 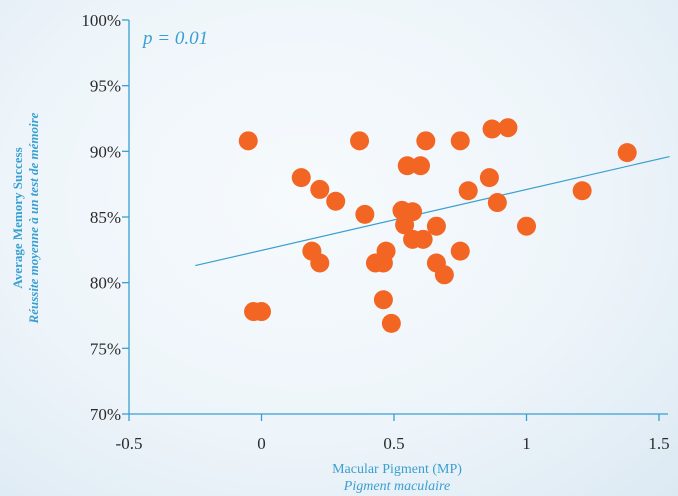 I want to click on y-tick-label: 95%, so click(x=105, y=86).